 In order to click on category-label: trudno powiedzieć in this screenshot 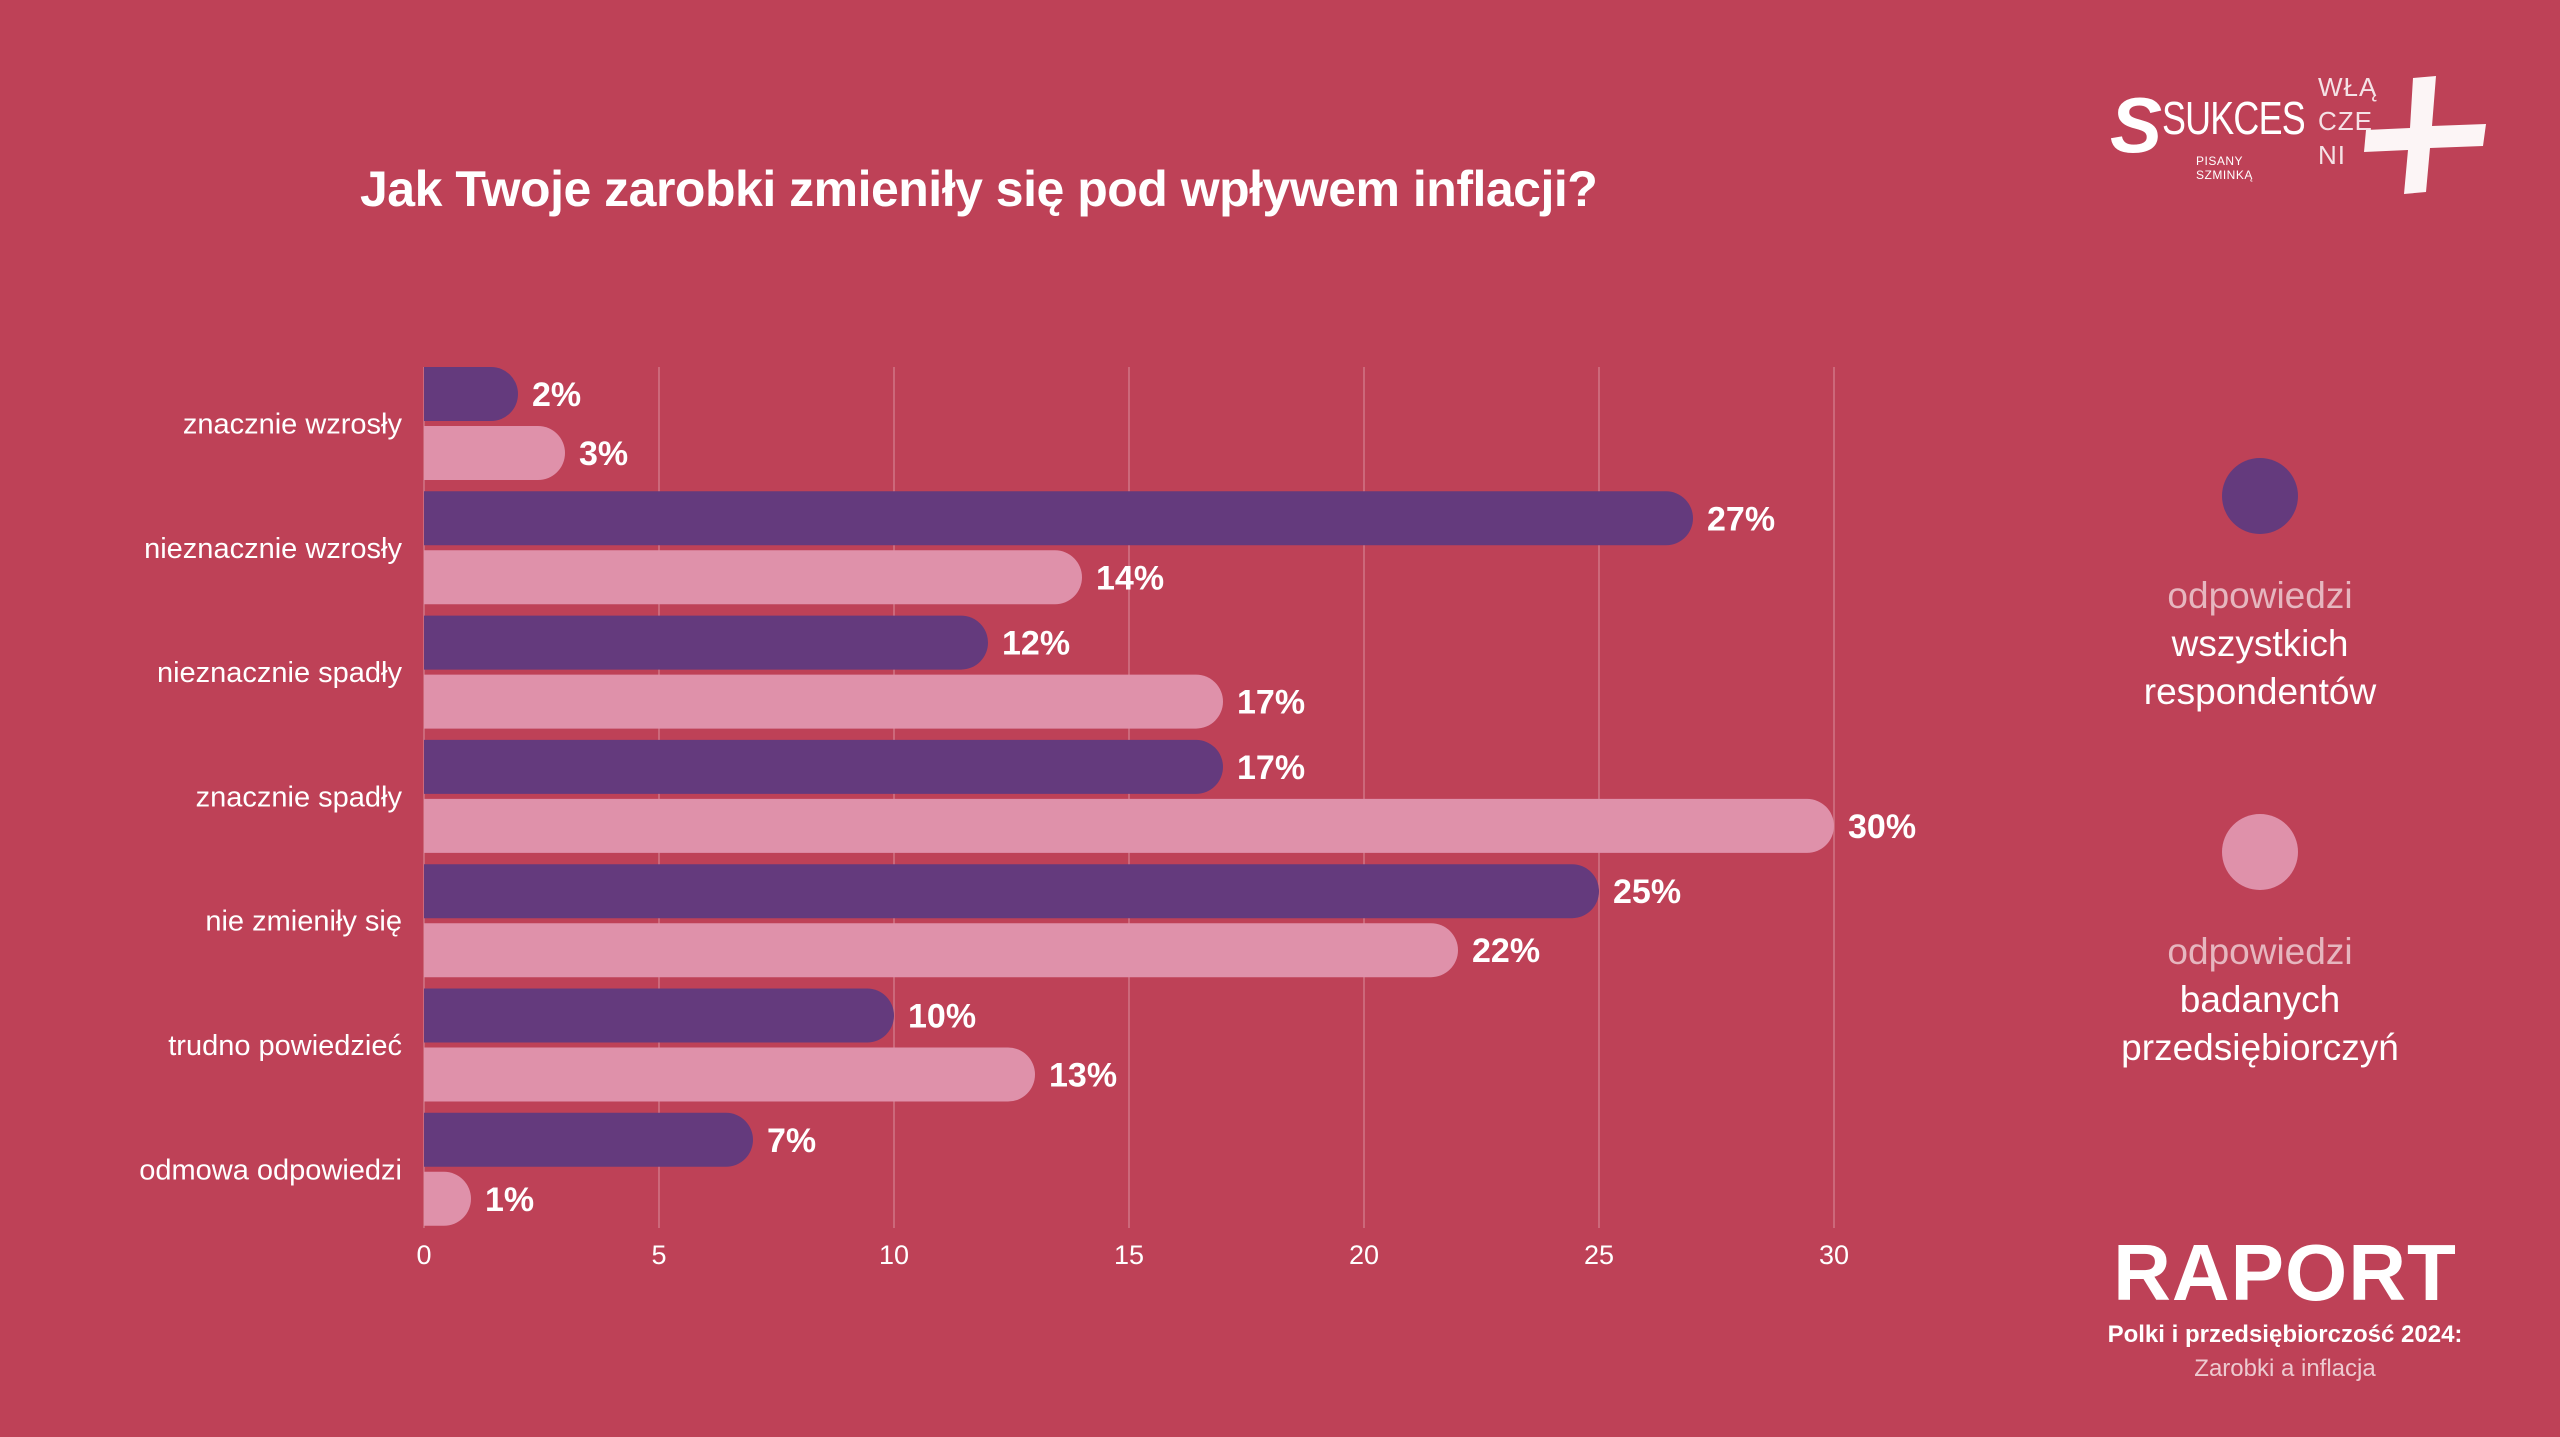, I will do `click(285, 1046)`.